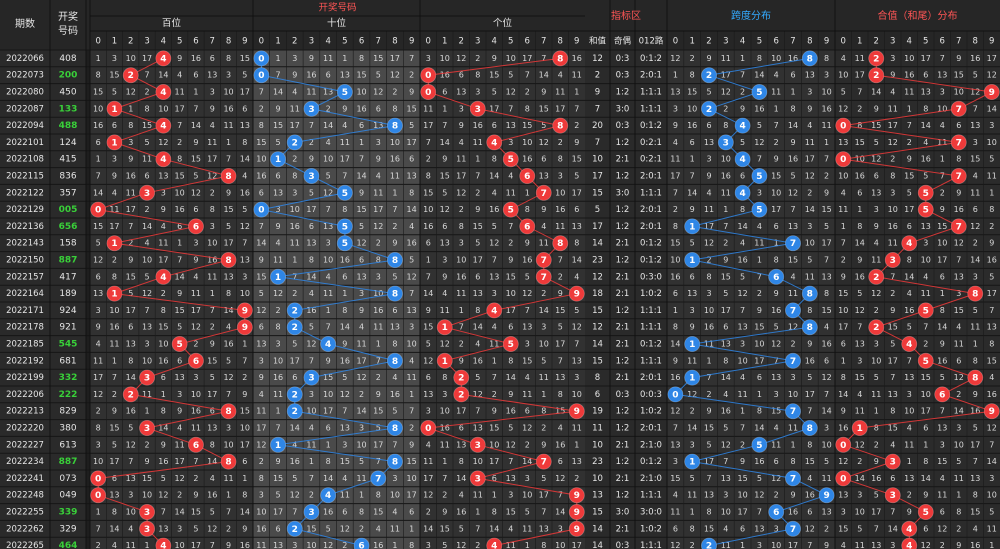 This screenshot has width=1000, height=549. Describe the element at coordinates (395, 261) in the screenshot. I see `hit-ball-label: 8` at that location.